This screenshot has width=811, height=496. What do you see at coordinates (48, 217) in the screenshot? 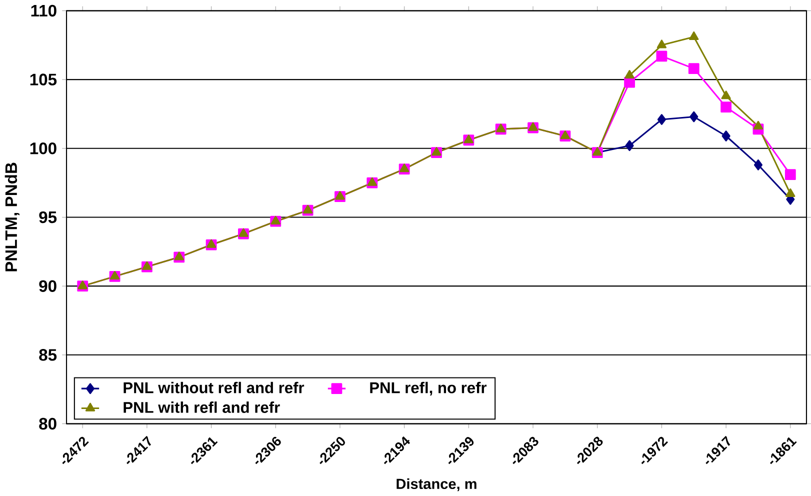
I see `y-tick-label: 95` at bounding box center [48, 217].